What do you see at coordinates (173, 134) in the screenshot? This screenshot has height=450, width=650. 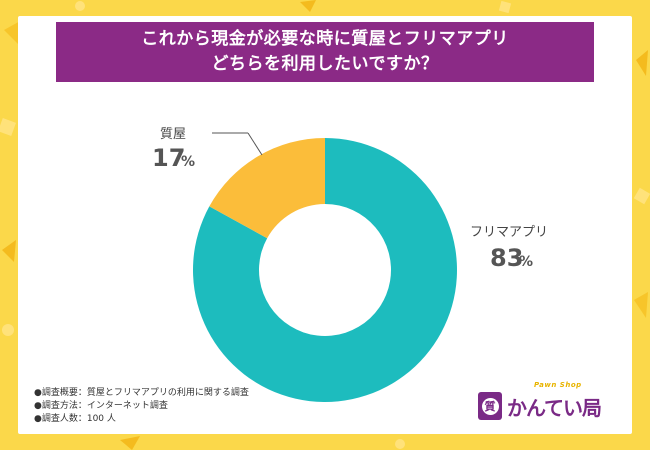 I see `label-shichiya-name: 質屋` at bounding box center [173, 134].